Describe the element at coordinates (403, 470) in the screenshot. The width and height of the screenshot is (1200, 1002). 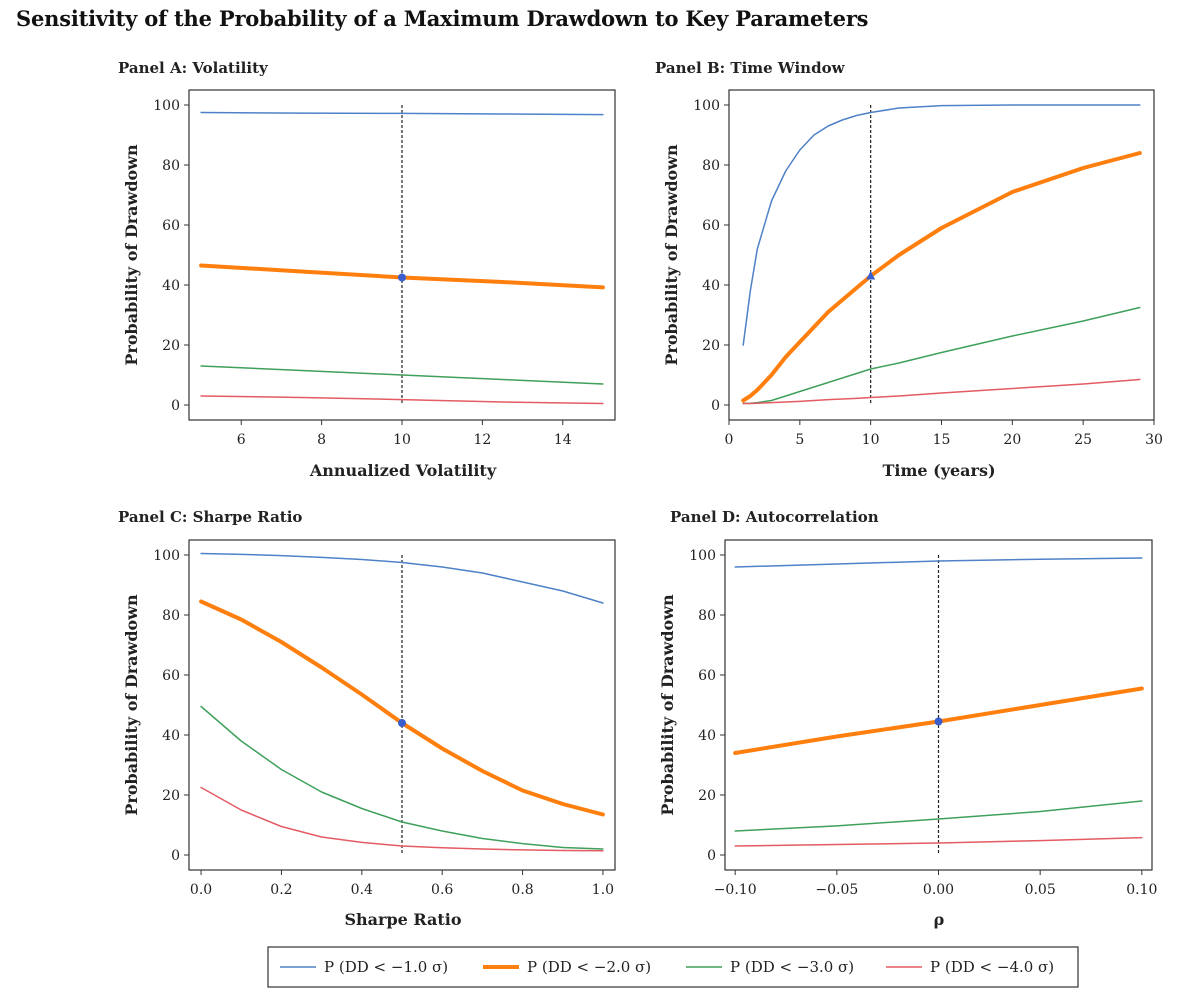
I see `x-axis-label: Annualized Volatility` at that location.